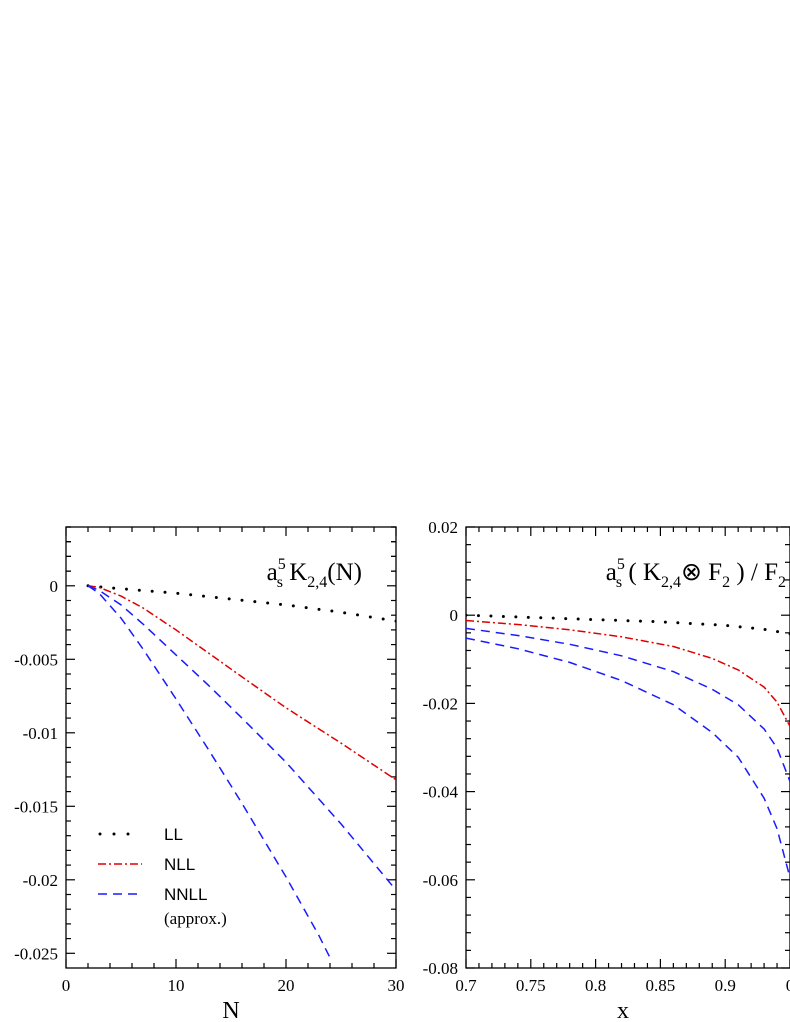 The height and width of the screenshot is (1022, 790). Describe the element at coordinates (272, 572) in the screenshot. I see `title-prefix: a` at that location.